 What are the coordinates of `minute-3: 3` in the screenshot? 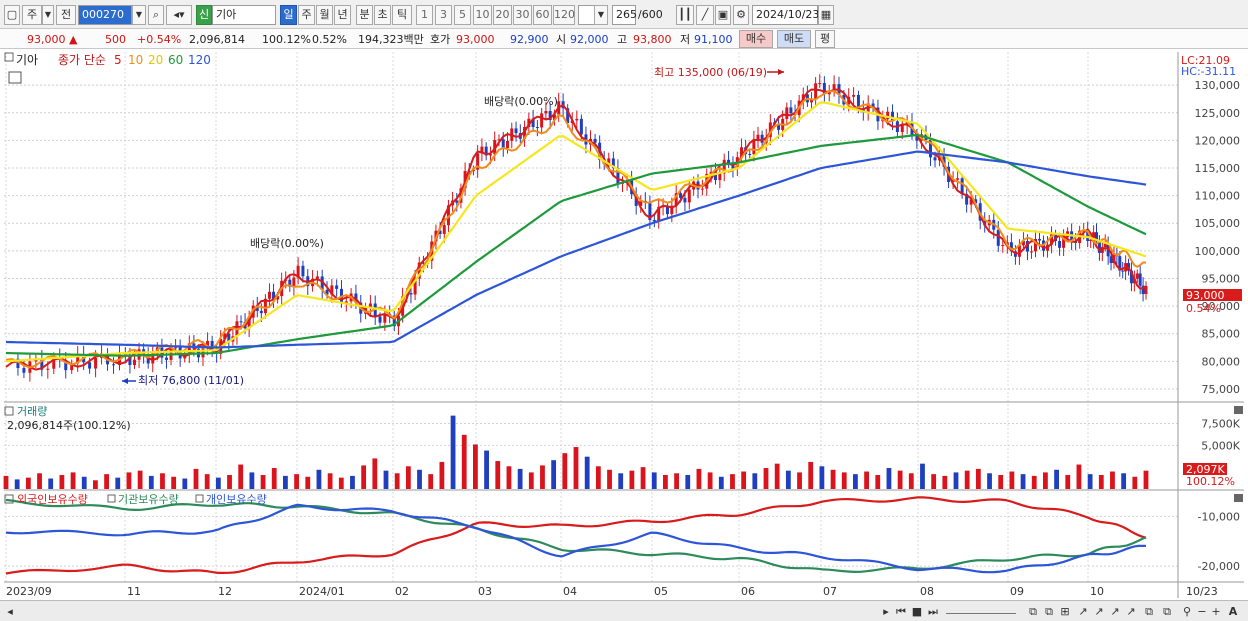 It's located at (443, 15).